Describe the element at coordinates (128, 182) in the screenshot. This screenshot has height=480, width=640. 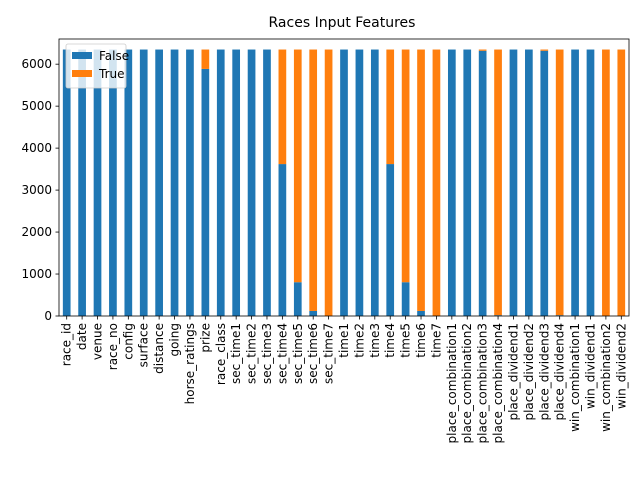
I see `bar-false-config` at that location.